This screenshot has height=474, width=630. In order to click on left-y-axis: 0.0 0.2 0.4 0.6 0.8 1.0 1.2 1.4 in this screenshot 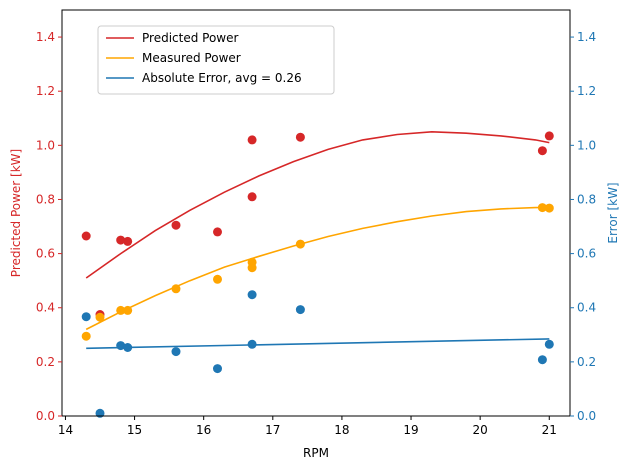, I will do `click(49, 226)`.